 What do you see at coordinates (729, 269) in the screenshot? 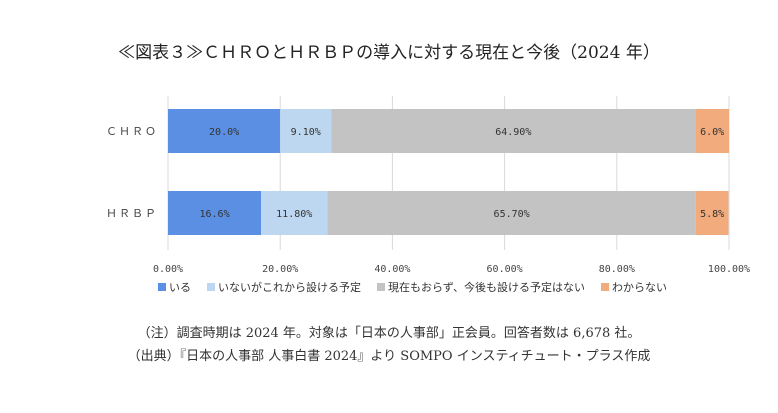
I see `x-tick-label: 100.00%` at bounding box center [729, 269].